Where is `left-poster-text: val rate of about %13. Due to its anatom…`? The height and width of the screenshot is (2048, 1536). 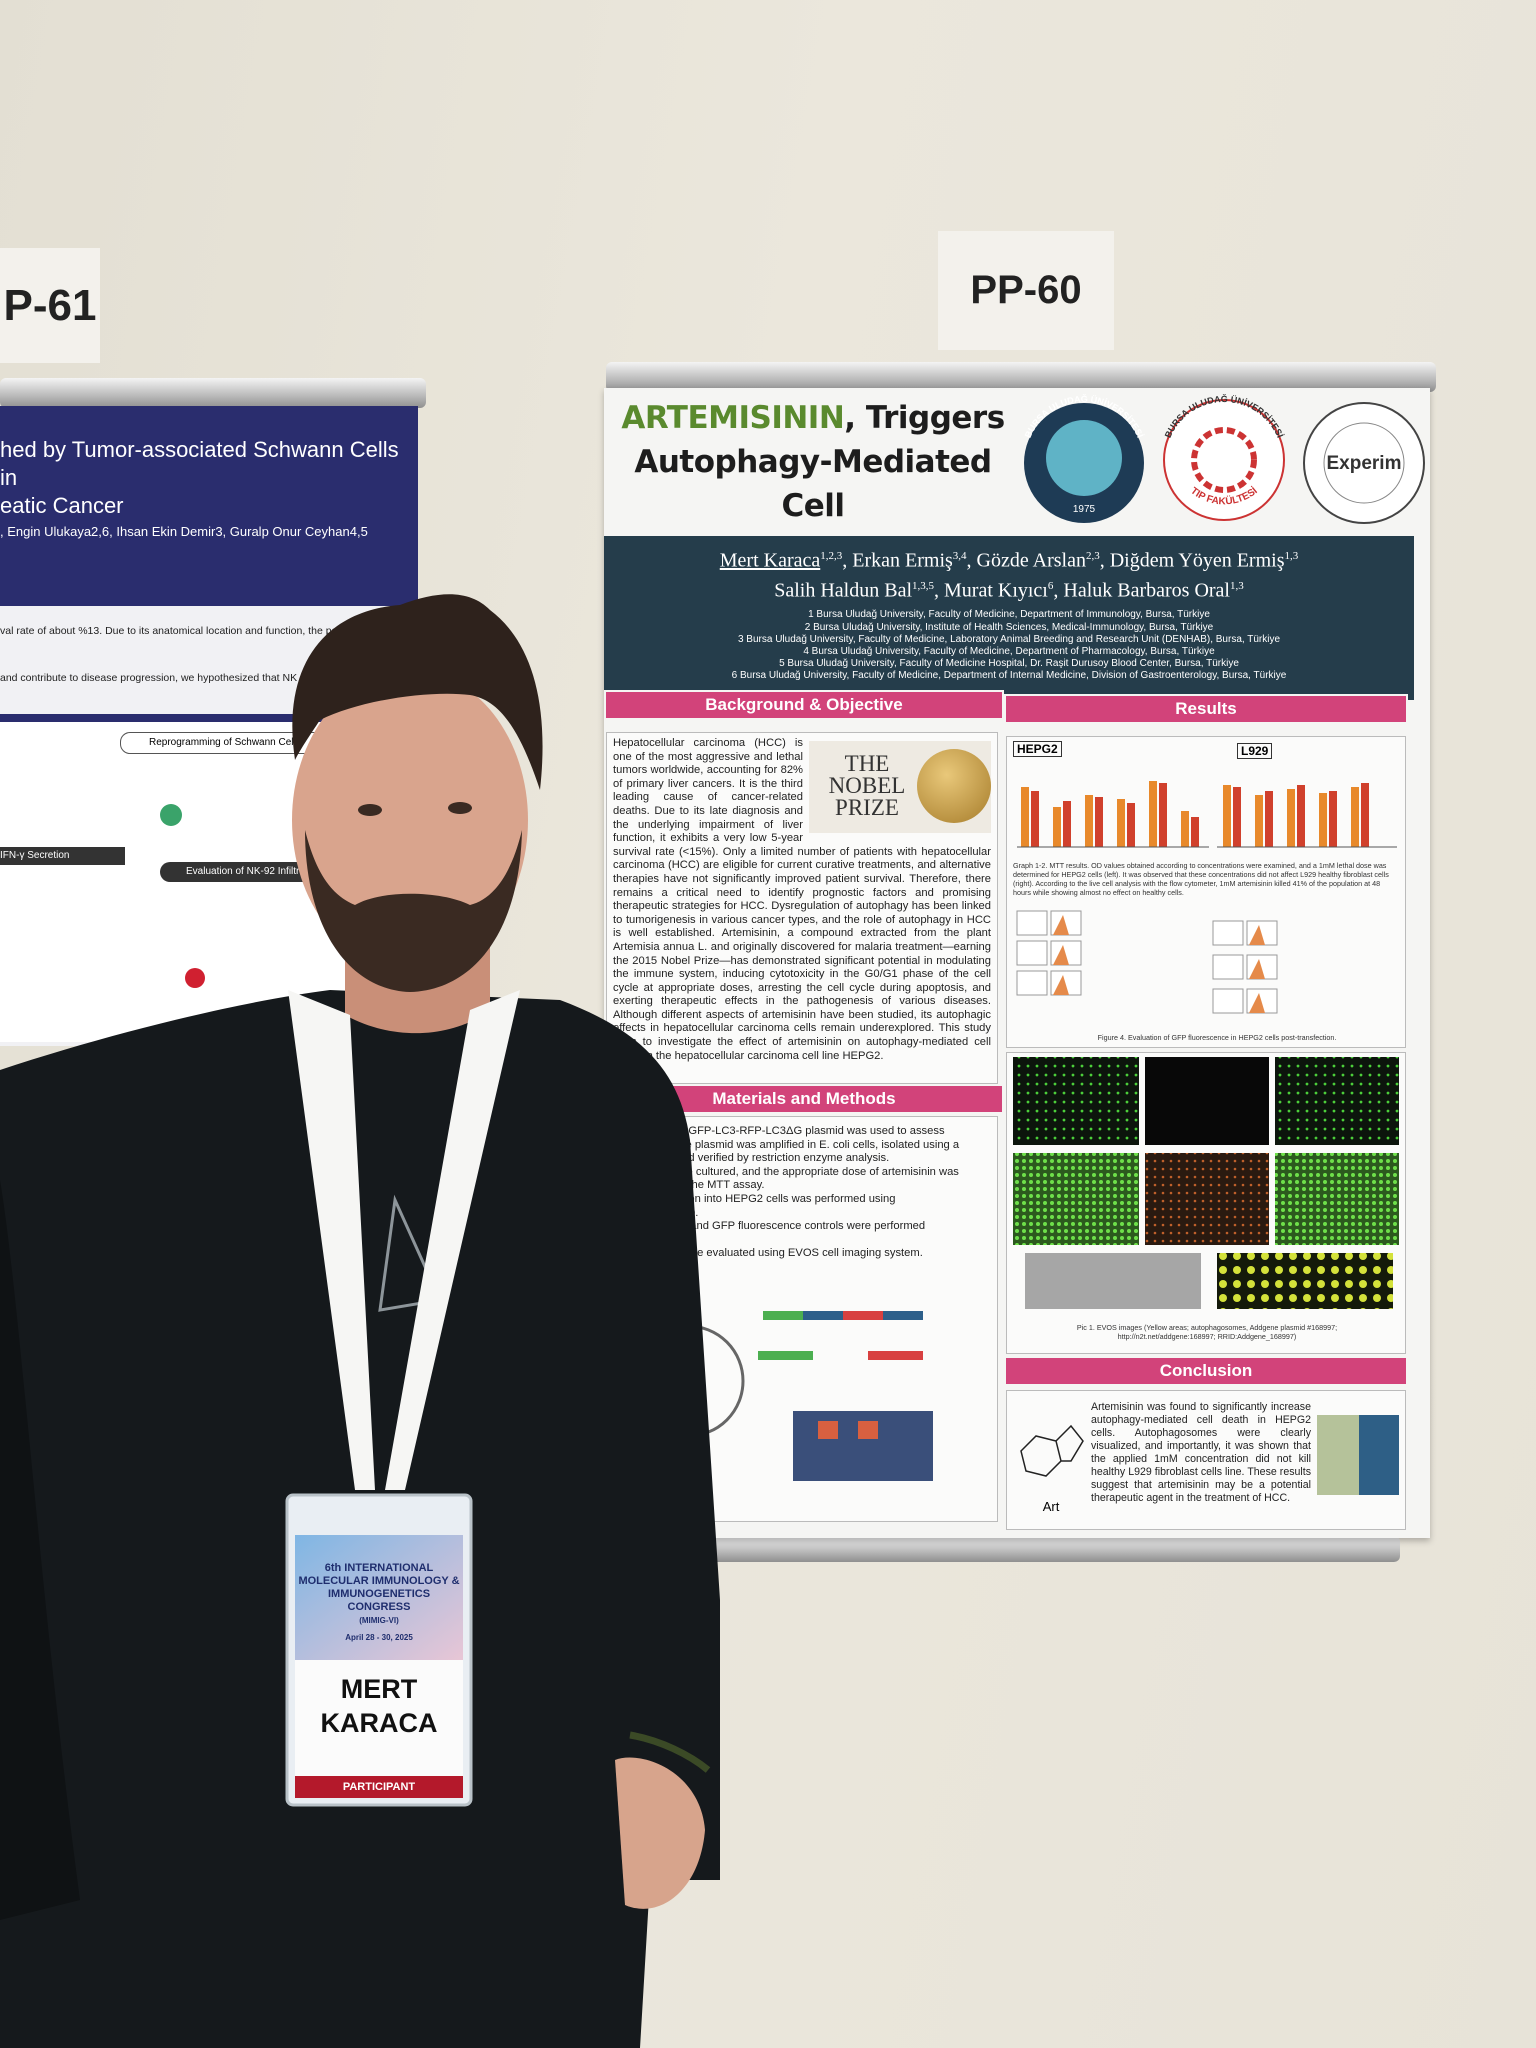 left-poster-text: val rate of about %13. Due to its anatom… is located at coordinates (200, 631).